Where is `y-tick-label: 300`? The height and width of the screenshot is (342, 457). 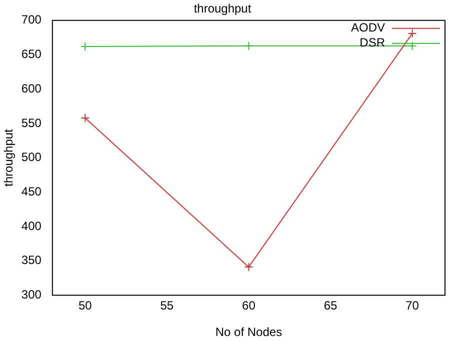 y-tick-label: 300 is located at coordinates (31, 295).